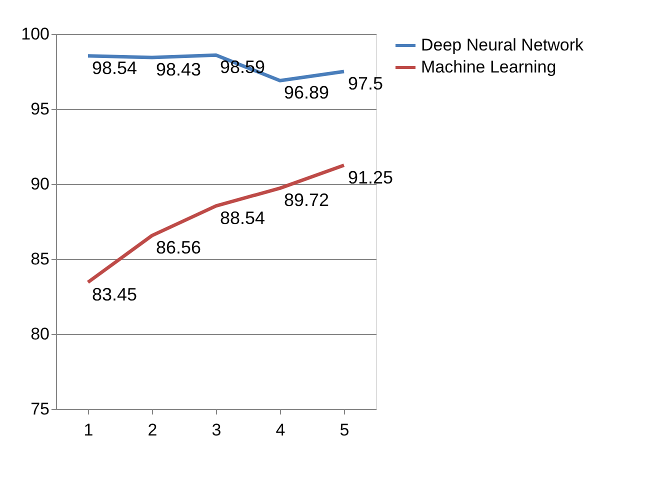 This screenshot has width=664, height=495. What do you see at coordinates (40, 334) in the screenshot?
I see `y-tick-label: 80` at bounding box center [40, 334].